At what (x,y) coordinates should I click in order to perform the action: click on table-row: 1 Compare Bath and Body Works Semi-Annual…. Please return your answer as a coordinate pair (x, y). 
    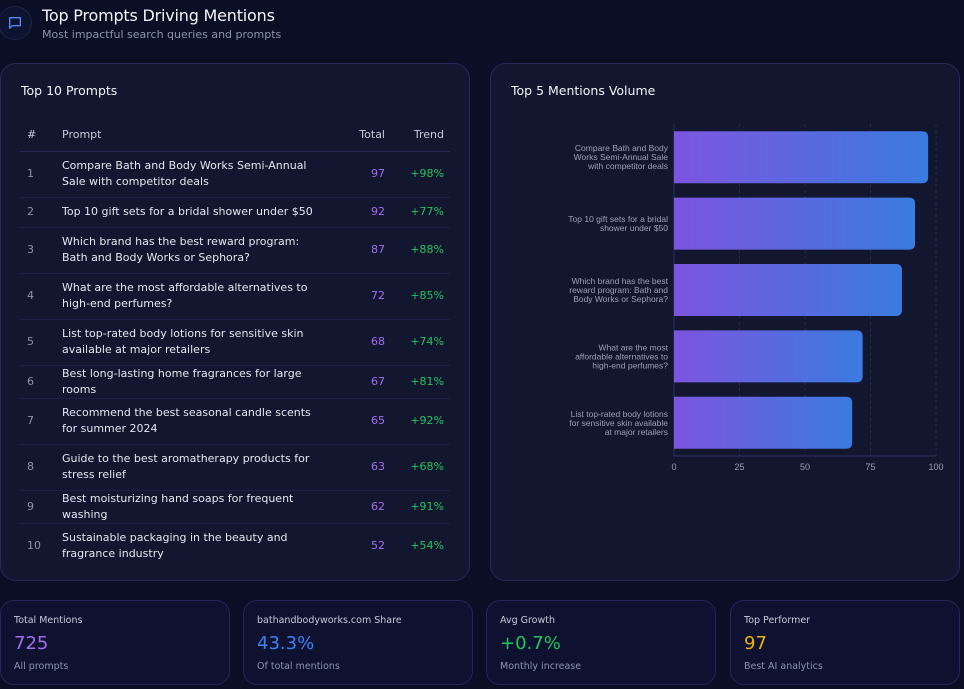
    Looking at the image, I should click on (235, 174).